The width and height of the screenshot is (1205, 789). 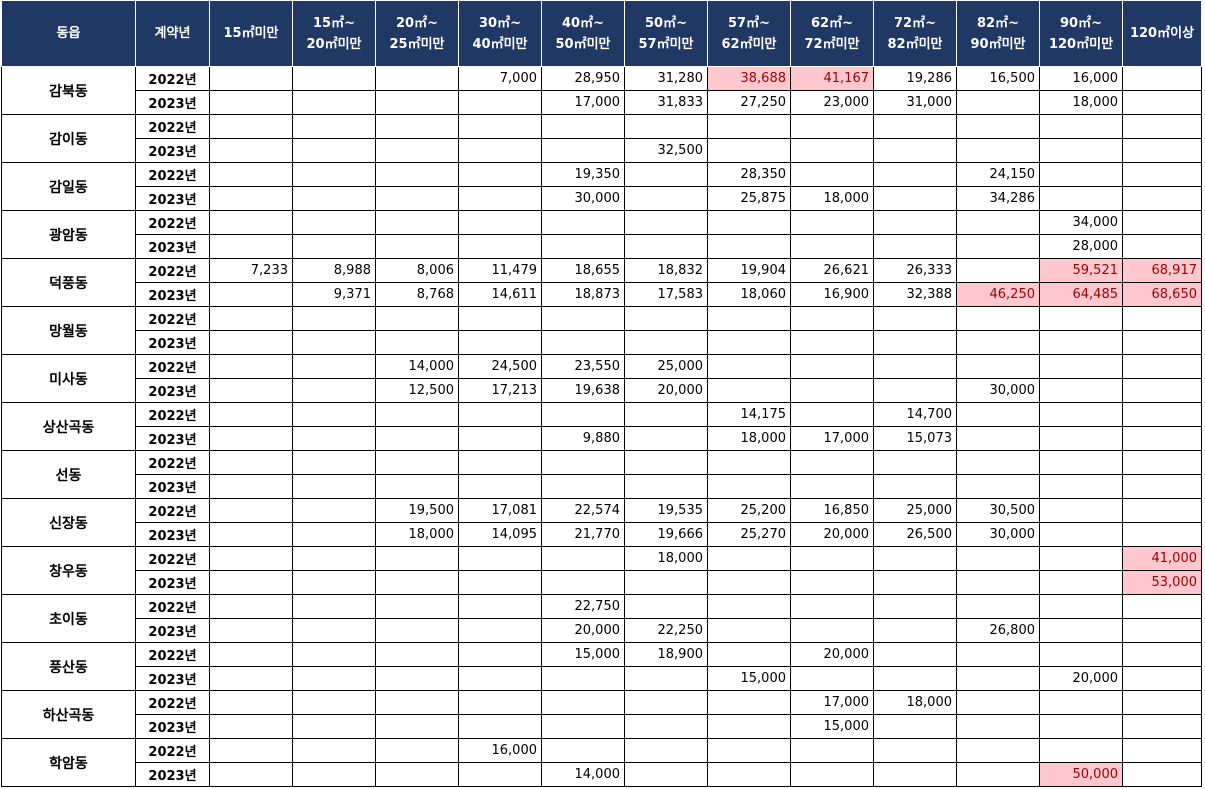 What do you see at coordinates (998, 44) in the screenshot?
I see `header-area-line2: 90㎡미만` at bounding box center [998, 44].